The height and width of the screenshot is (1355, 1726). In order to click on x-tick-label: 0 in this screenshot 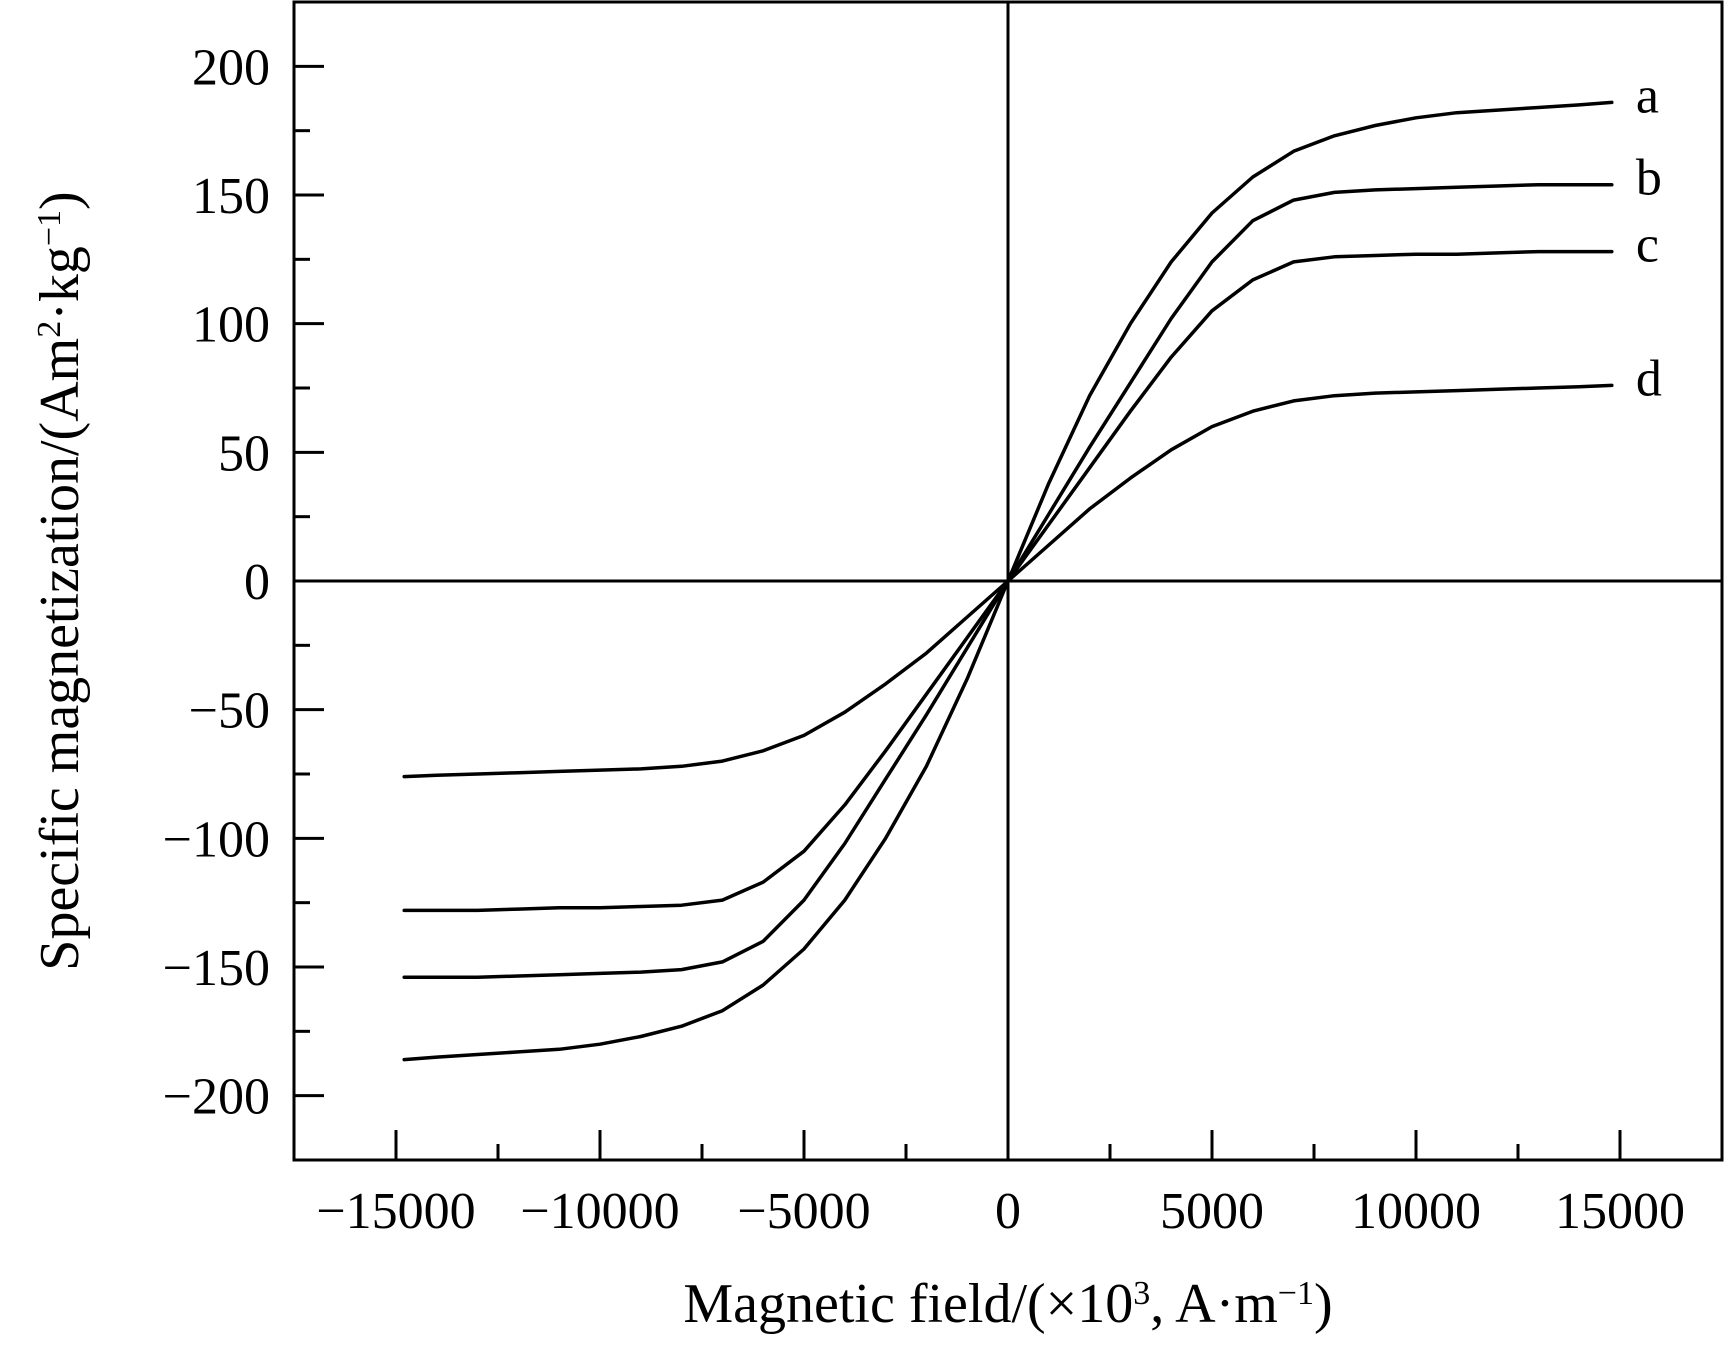, I will do `click(1008, 1211)`.